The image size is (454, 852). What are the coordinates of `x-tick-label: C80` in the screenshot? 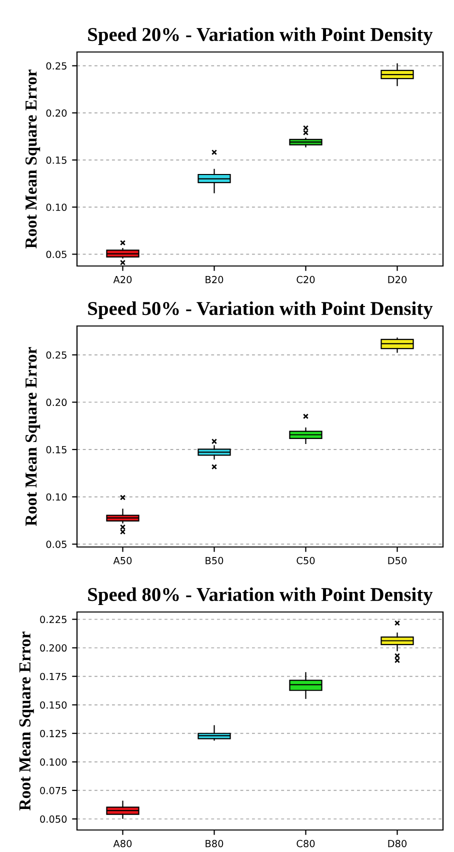 It's located at (305, 844).